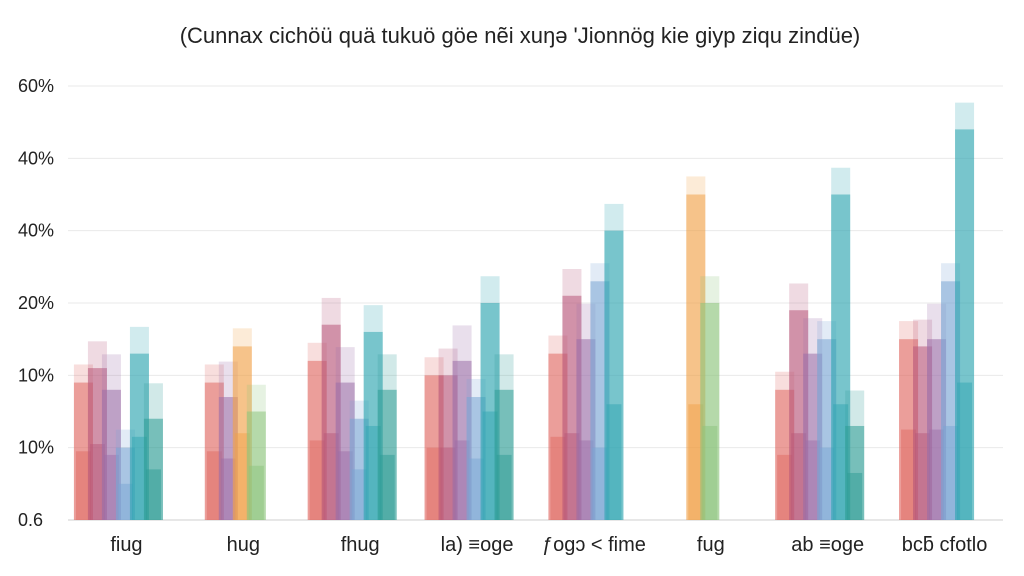 This screenshot has height=576, width=1024. What do you see at coordinates (827, 545) in the screenshot?
I see `x-tick-label: ab ≡oge` at bounding box center [827, 545].